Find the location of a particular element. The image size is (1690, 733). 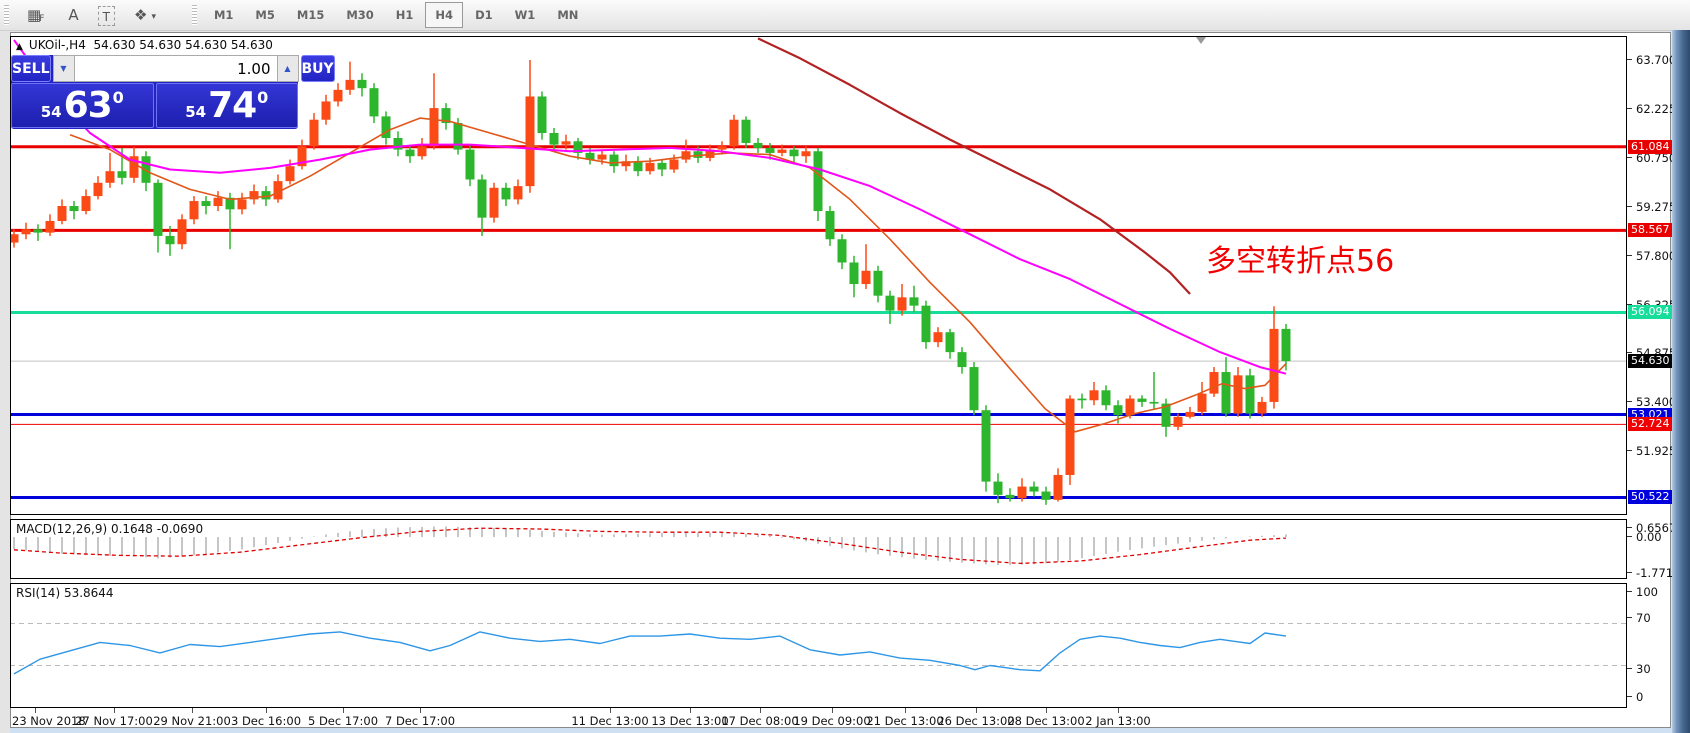

sell-price-sup: 0 is located at coordinates (118, 97).